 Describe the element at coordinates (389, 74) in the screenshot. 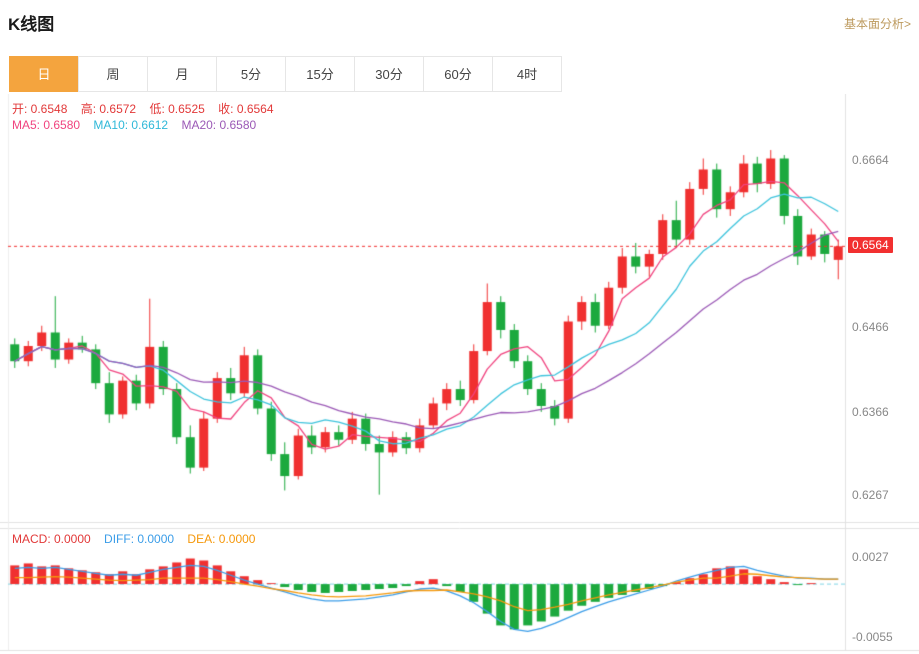

I see `tab-30min: 30分` at that location.